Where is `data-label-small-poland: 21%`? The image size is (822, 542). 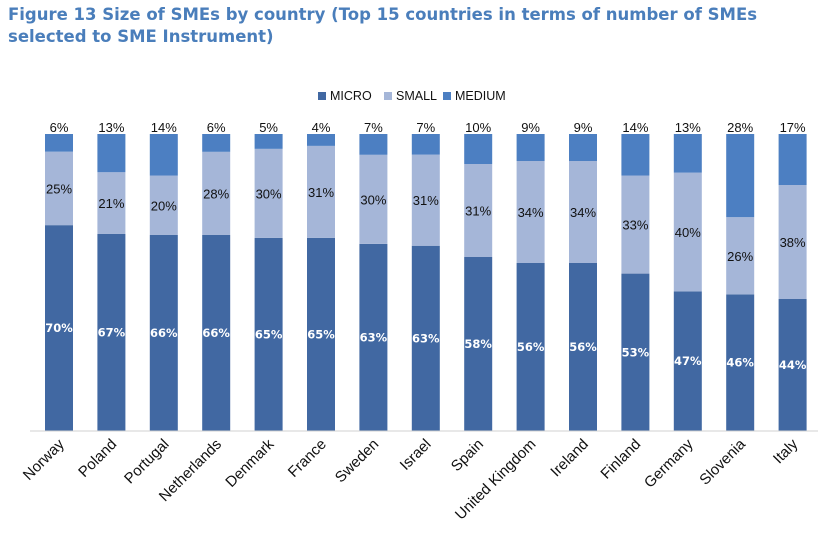 data-label-small-poland: 21% is located at coordinates (111, 203).